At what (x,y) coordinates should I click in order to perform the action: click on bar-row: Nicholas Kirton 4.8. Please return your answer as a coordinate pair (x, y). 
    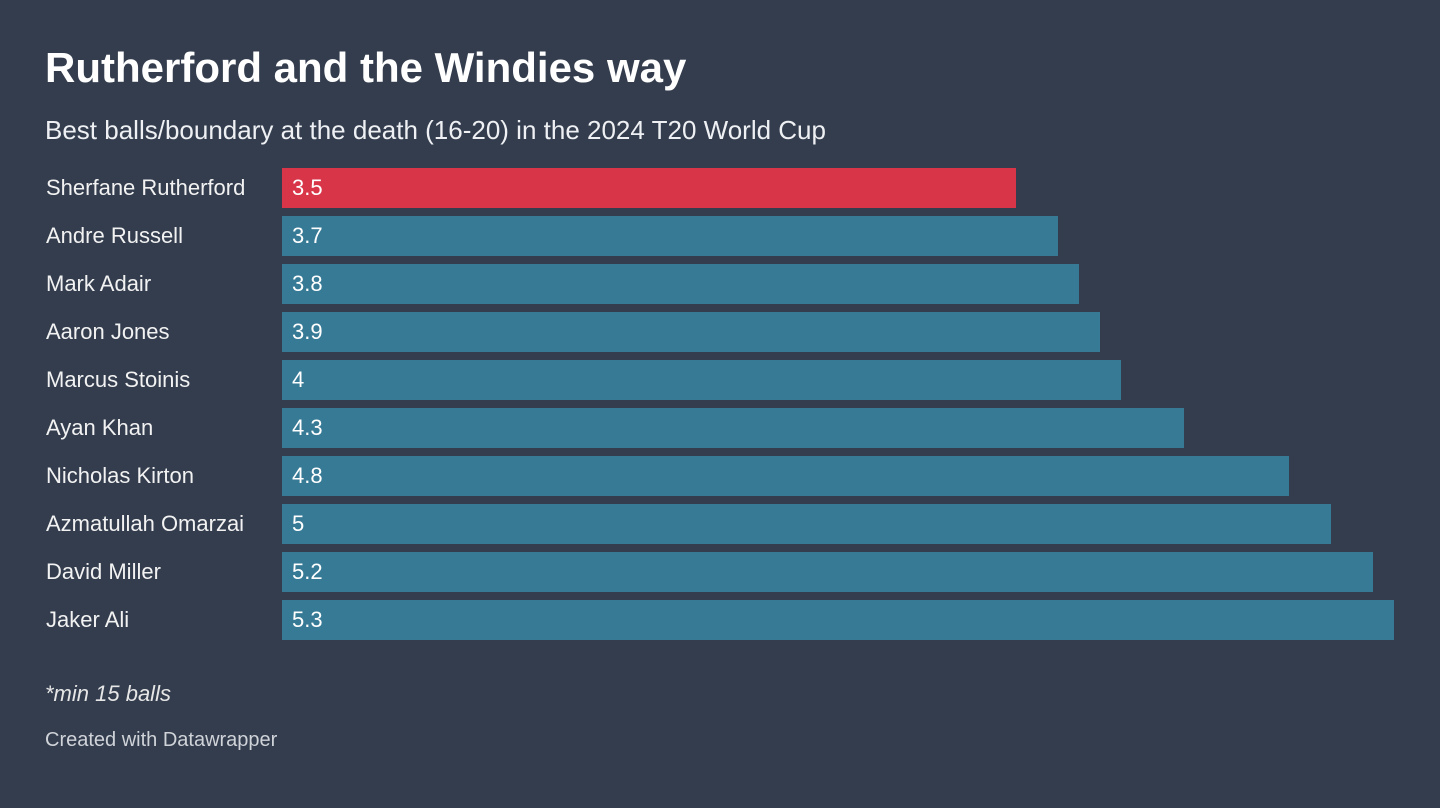
    Looking at the image, I should click on (720, 476).